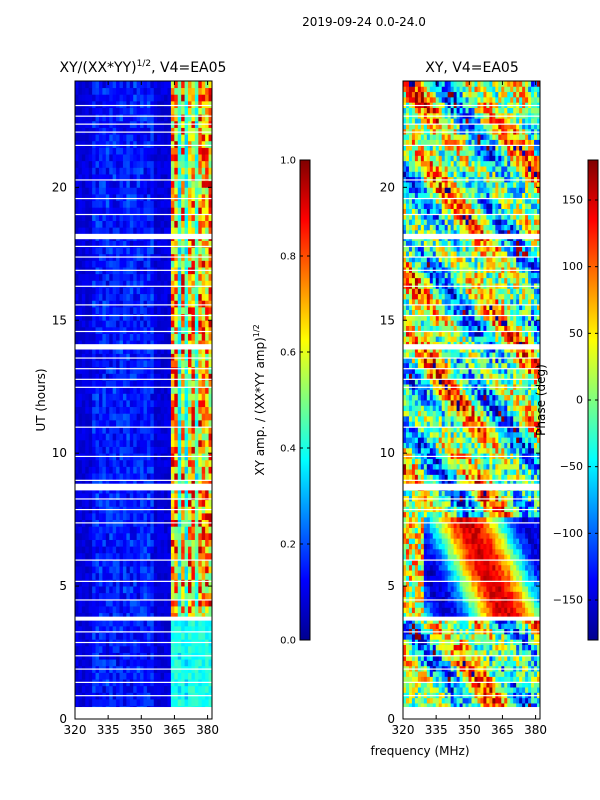 The height and width of the screenshot is (800, 600). Describe the element at coordinates (259, 399) in the screenshot. I see `amplitude-colorbar-label: XY amp. / (XX*YY amp)1/2` at that location.